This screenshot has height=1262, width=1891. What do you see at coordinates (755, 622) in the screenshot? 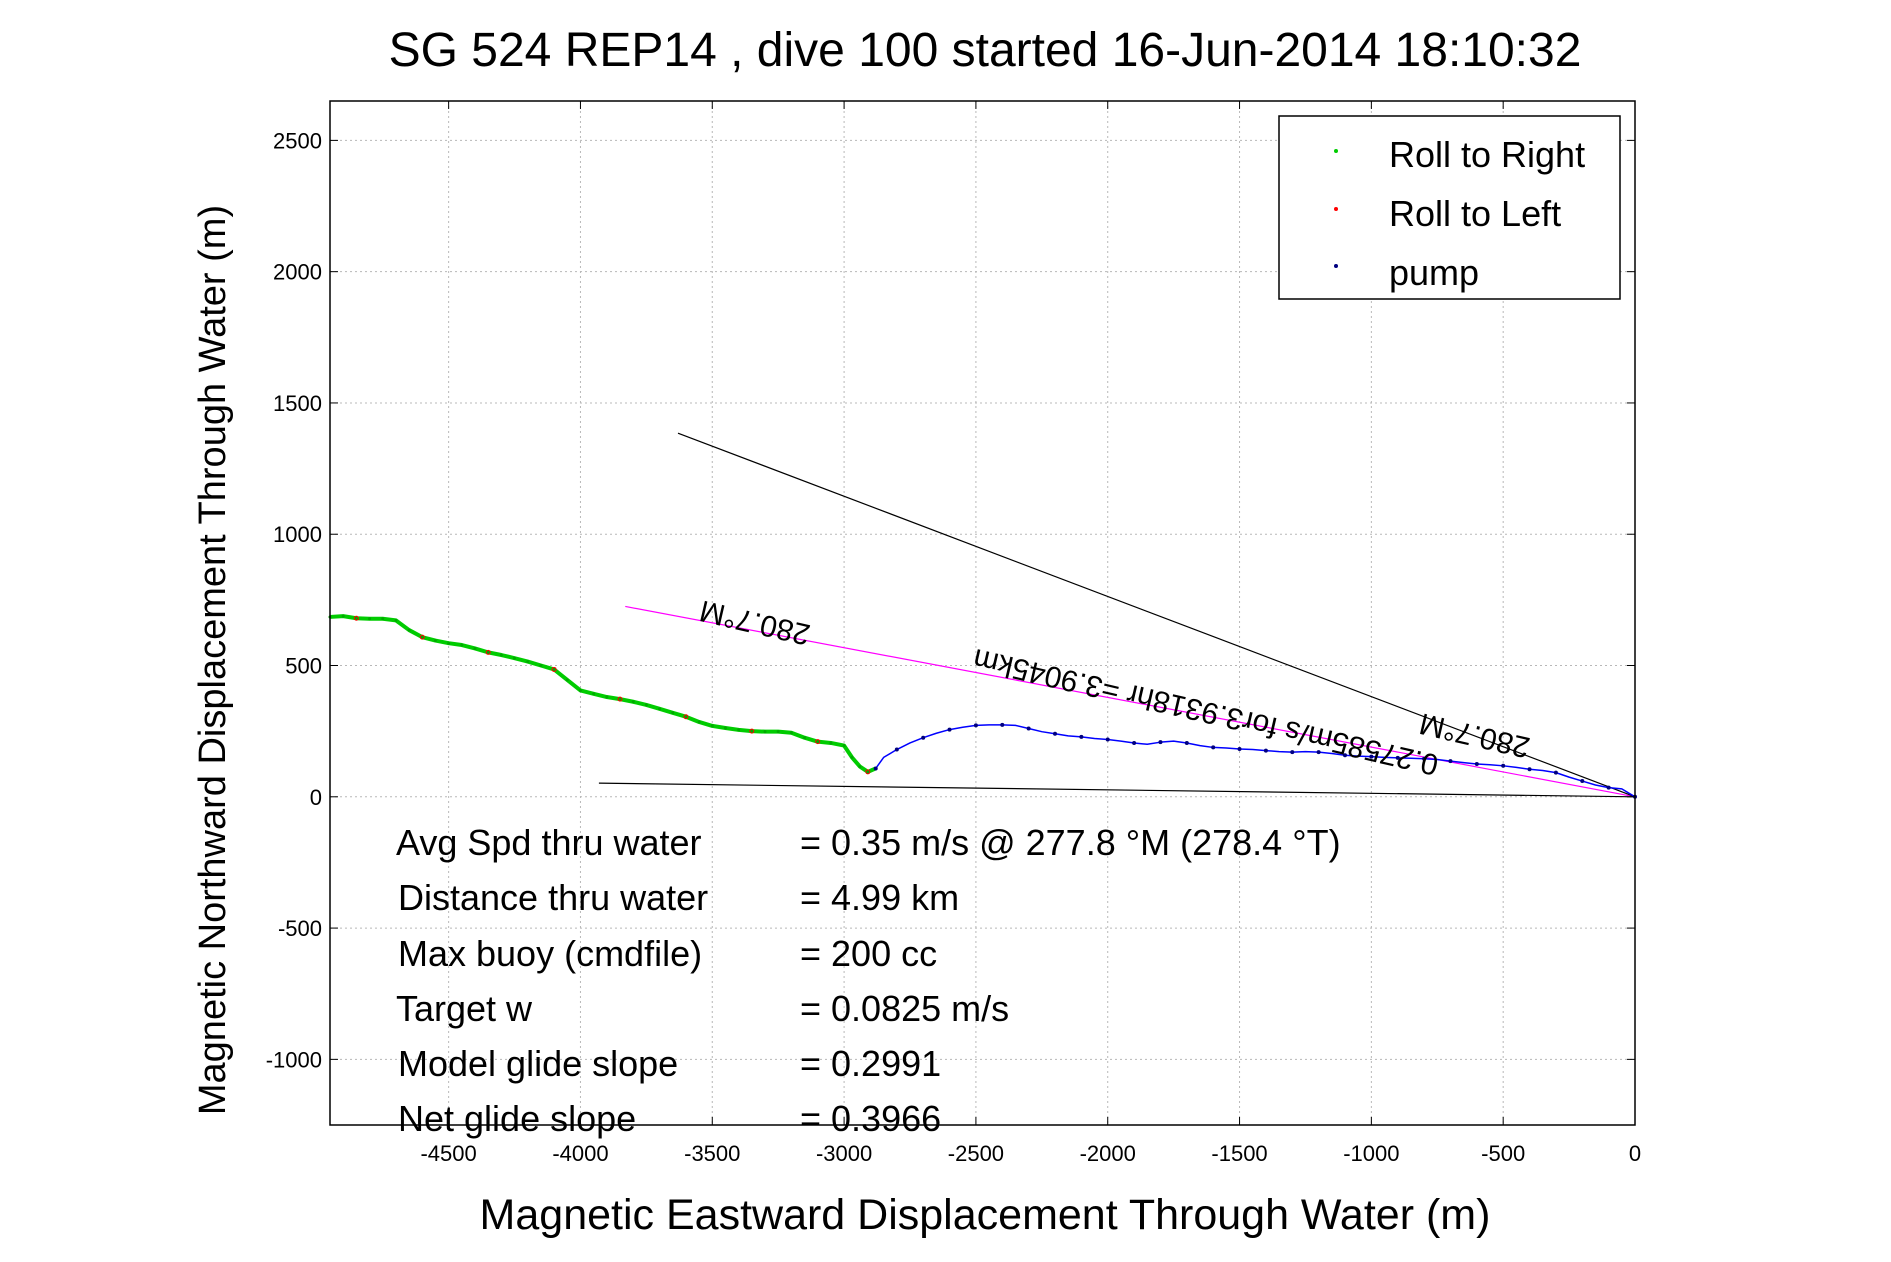
I see `heading-annotation: 280.7°M` at bounding box center [755, 622].